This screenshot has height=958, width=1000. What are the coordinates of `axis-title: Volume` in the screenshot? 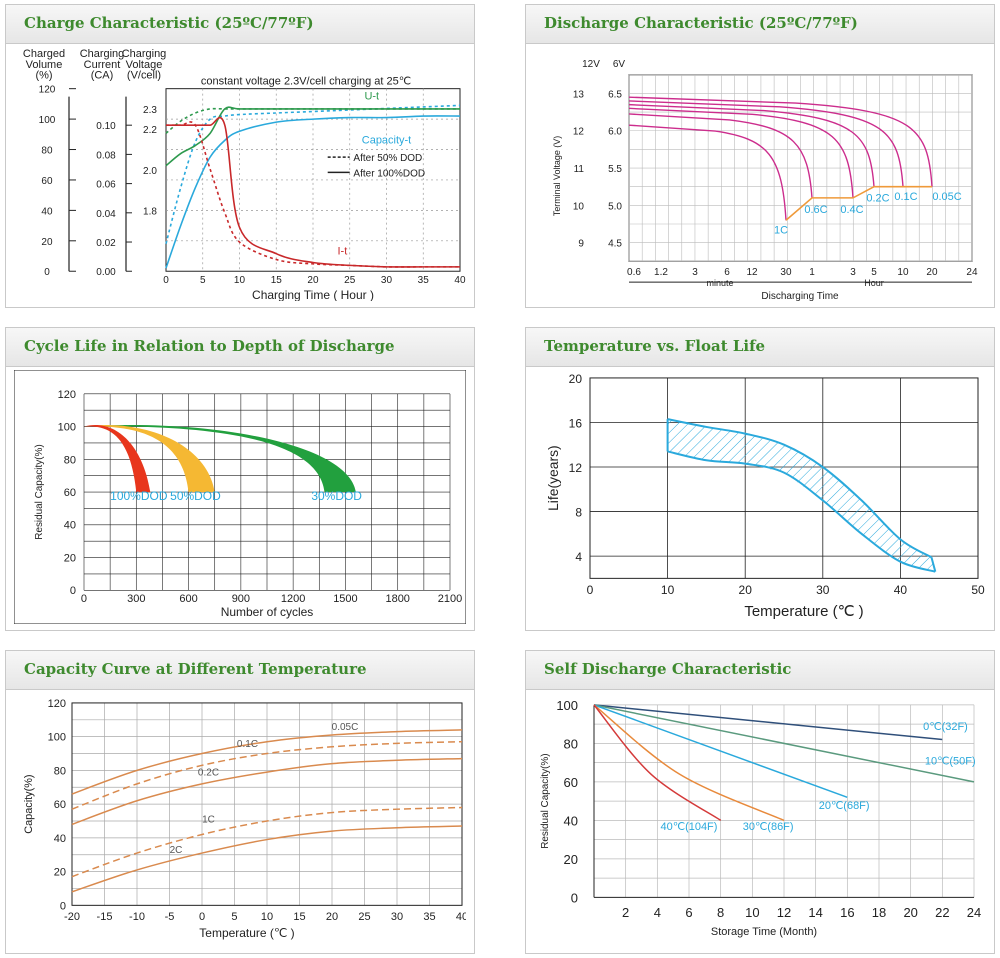 It's located at (44, 65).